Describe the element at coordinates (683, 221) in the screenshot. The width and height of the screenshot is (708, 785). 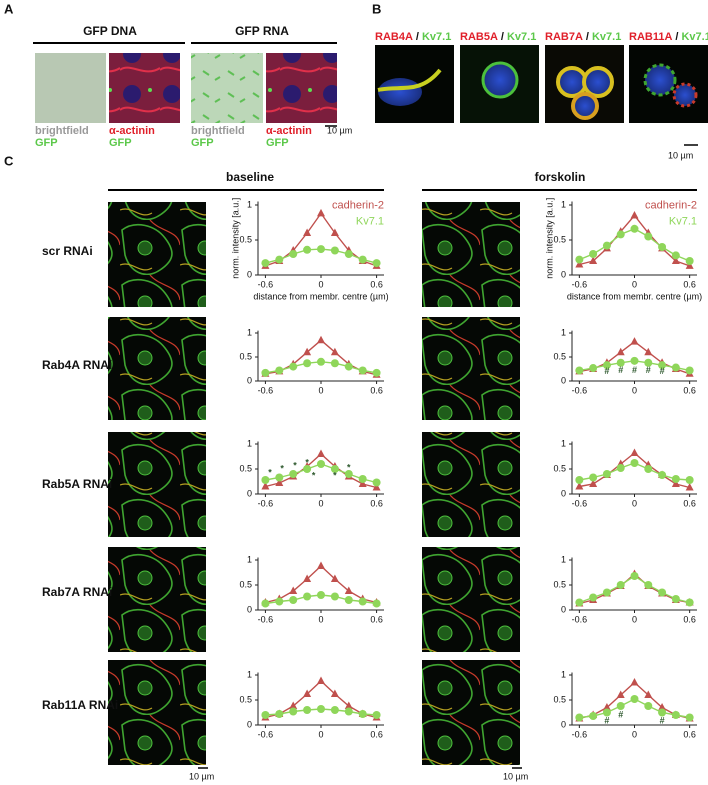
I see `legend-entry: Kv7.1` at that location.